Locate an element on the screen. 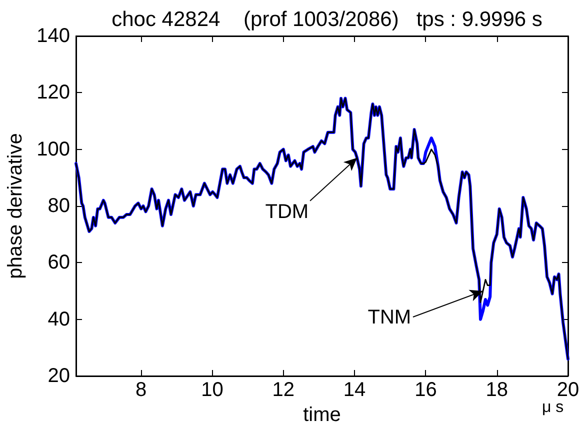  y-tick-label: 40 is located at coordinates (59, 319).